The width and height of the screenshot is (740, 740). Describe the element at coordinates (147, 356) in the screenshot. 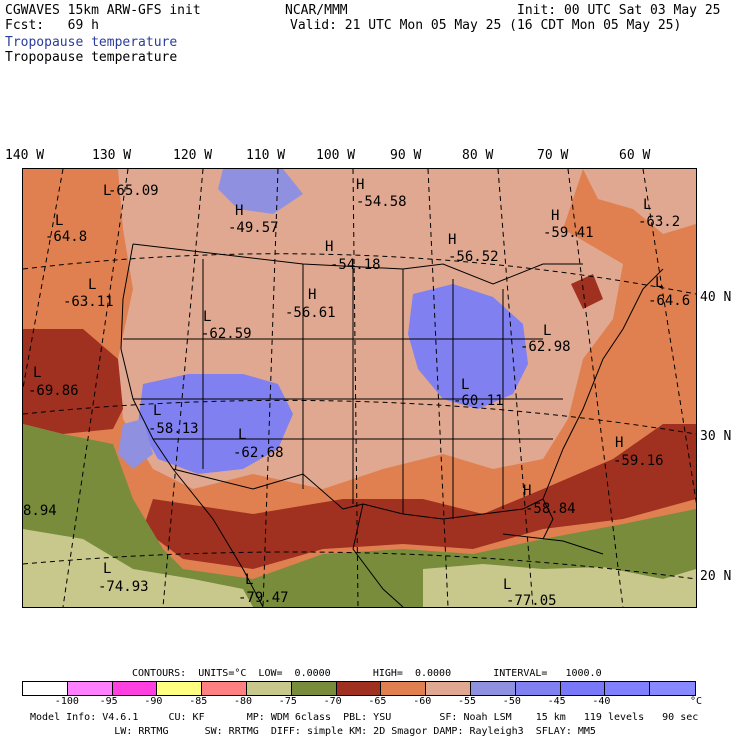

I see `us-west-coast` at that location.